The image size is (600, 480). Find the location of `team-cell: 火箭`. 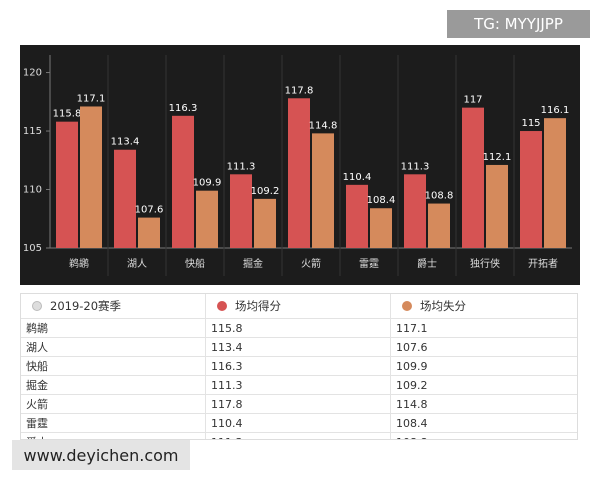

team-cell: 火箭 is located at coordinates (113, 404).